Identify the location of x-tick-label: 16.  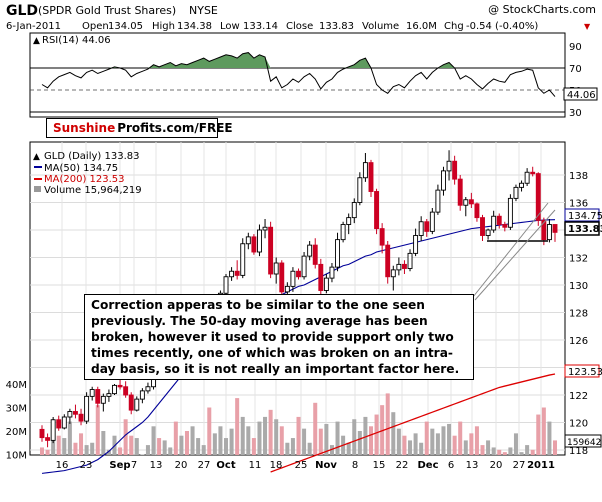
(62, 465).